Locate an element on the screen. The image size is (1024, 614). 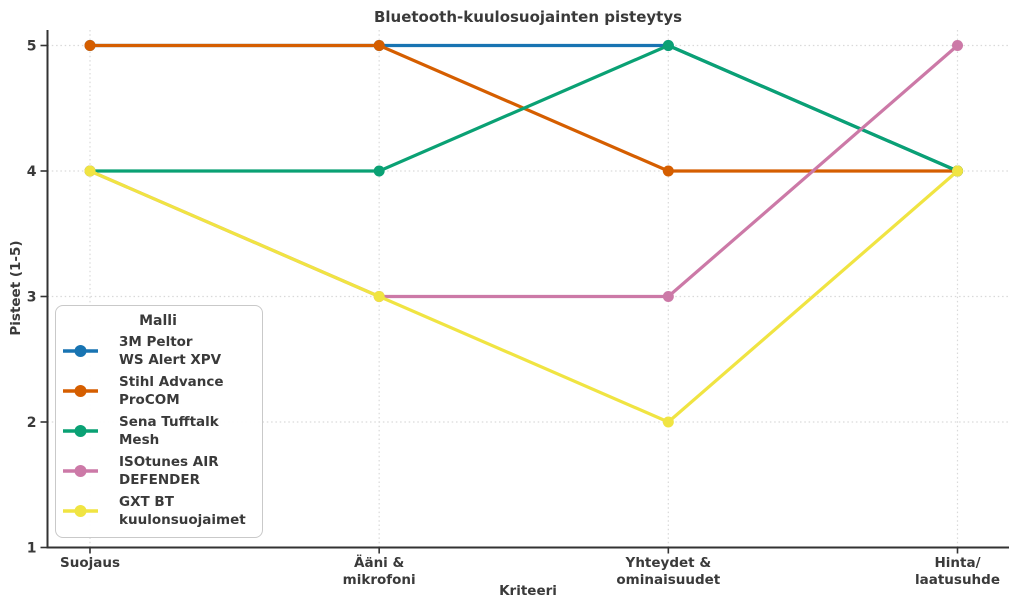
x-tick-label: Suojaus is located at coordinates (90, 563).